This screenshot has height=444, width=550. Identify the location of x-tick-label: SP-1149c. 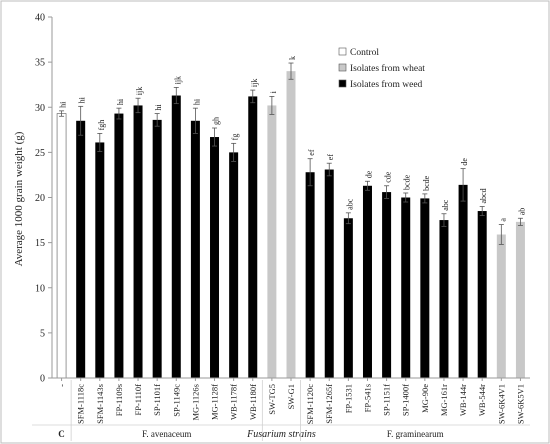
(176, 400).